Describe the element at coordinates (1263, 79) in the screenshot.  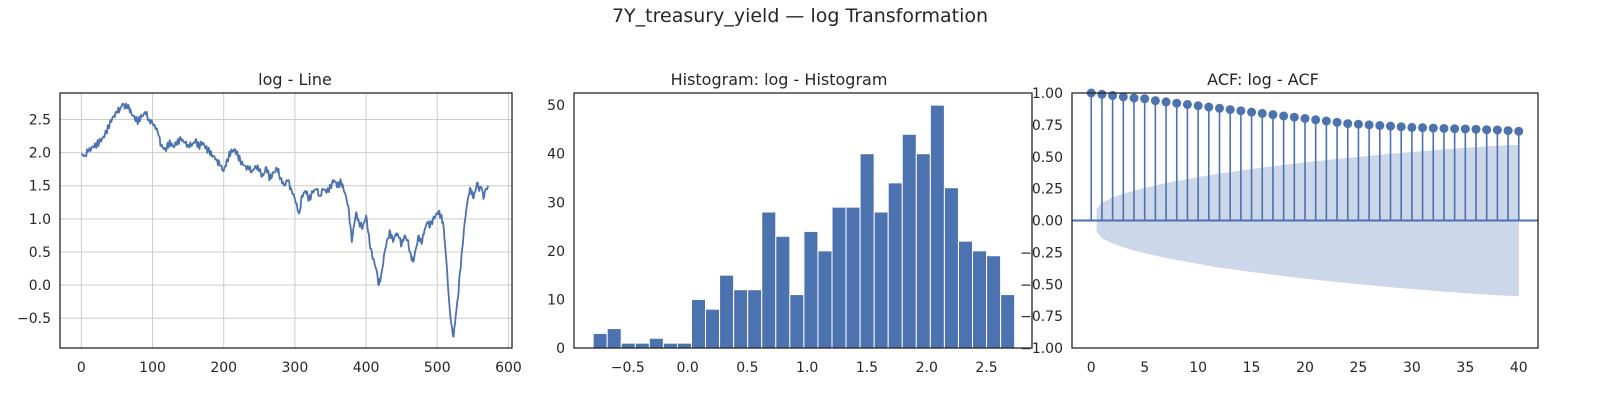
I see `acf-title: ACF: log - ACF` at that location.